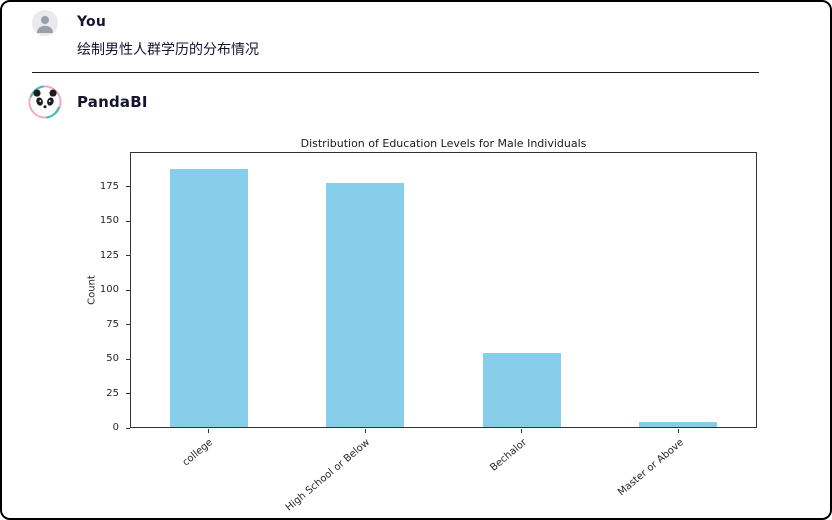 This screenshot has height=520, width=832. Describe the element at coordinates (650, 468) in the screenshot. I see `x-tick-label: Master or Above` at that location.